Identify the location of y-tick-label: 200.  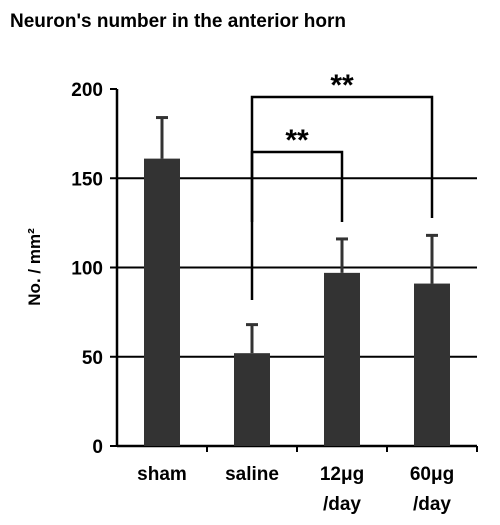
(87, 90).